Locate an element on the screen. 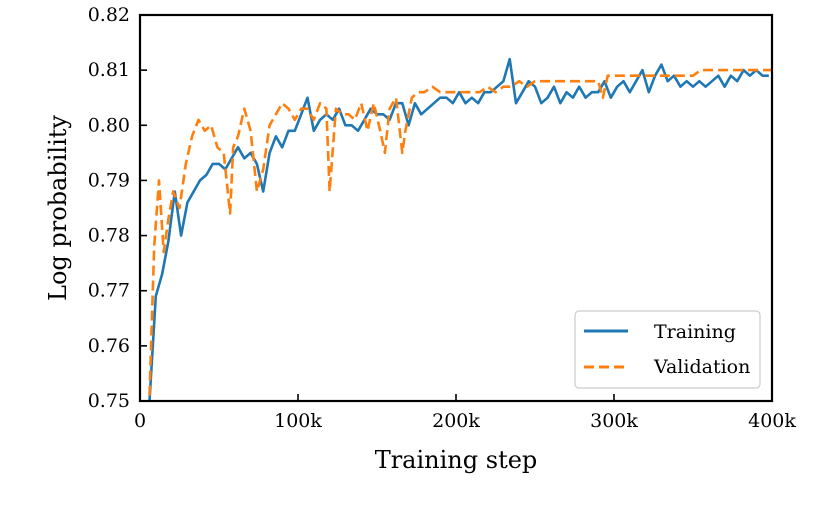 Image resolution: width=830 pixels, height=513 pixels. legend-label-validation: Validation is located at coordinates (701, 367).